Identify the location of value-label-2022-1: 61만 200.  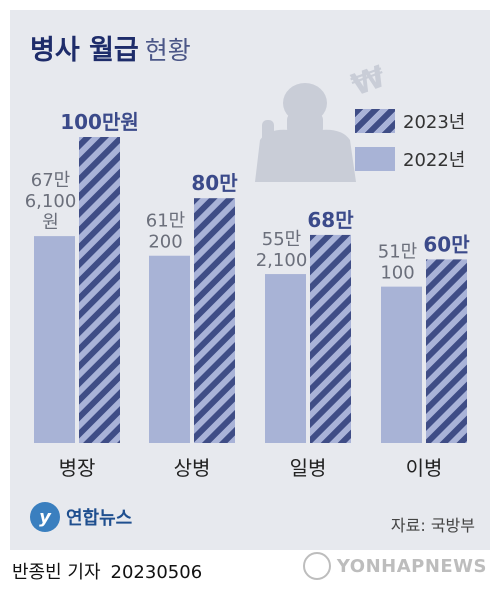
(165, 232).